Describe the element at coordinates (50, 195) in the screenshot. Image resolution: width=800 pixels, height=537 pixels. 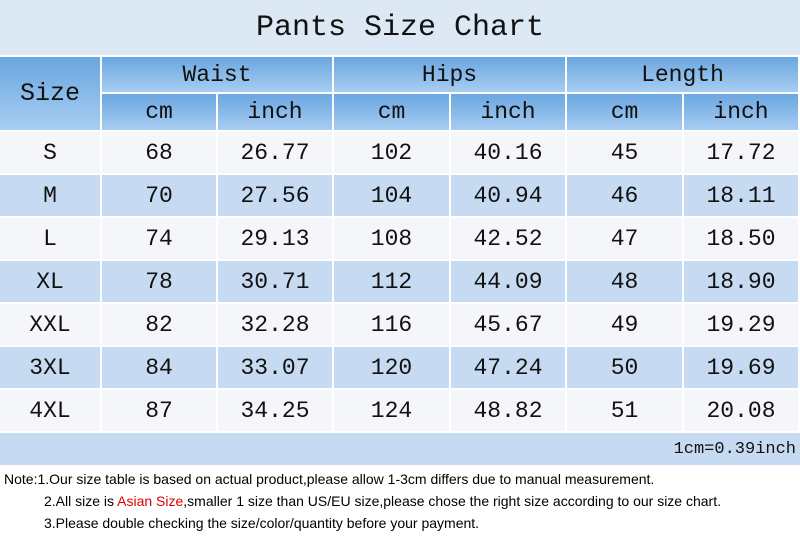
I see `size-cell: M` at that location.